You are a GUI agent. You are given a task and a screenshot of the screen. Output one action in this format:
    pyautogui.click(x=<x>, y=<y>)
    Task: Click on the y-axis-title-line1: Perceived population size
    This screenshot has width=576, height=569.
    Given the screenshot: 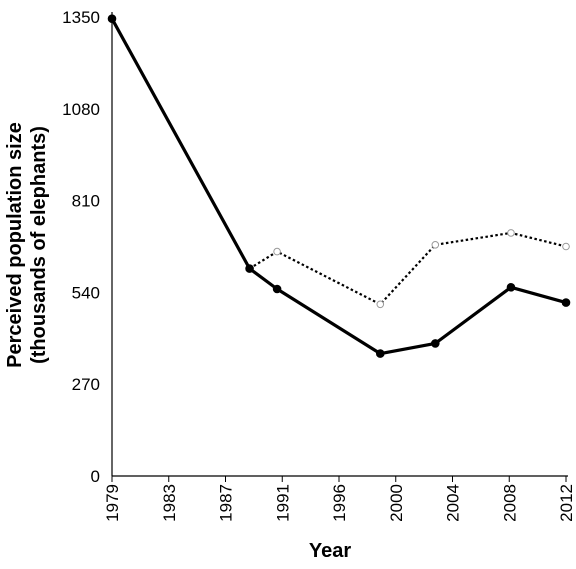 What is the action you would take?
    pyautogui.click(x=15, y=245)
    